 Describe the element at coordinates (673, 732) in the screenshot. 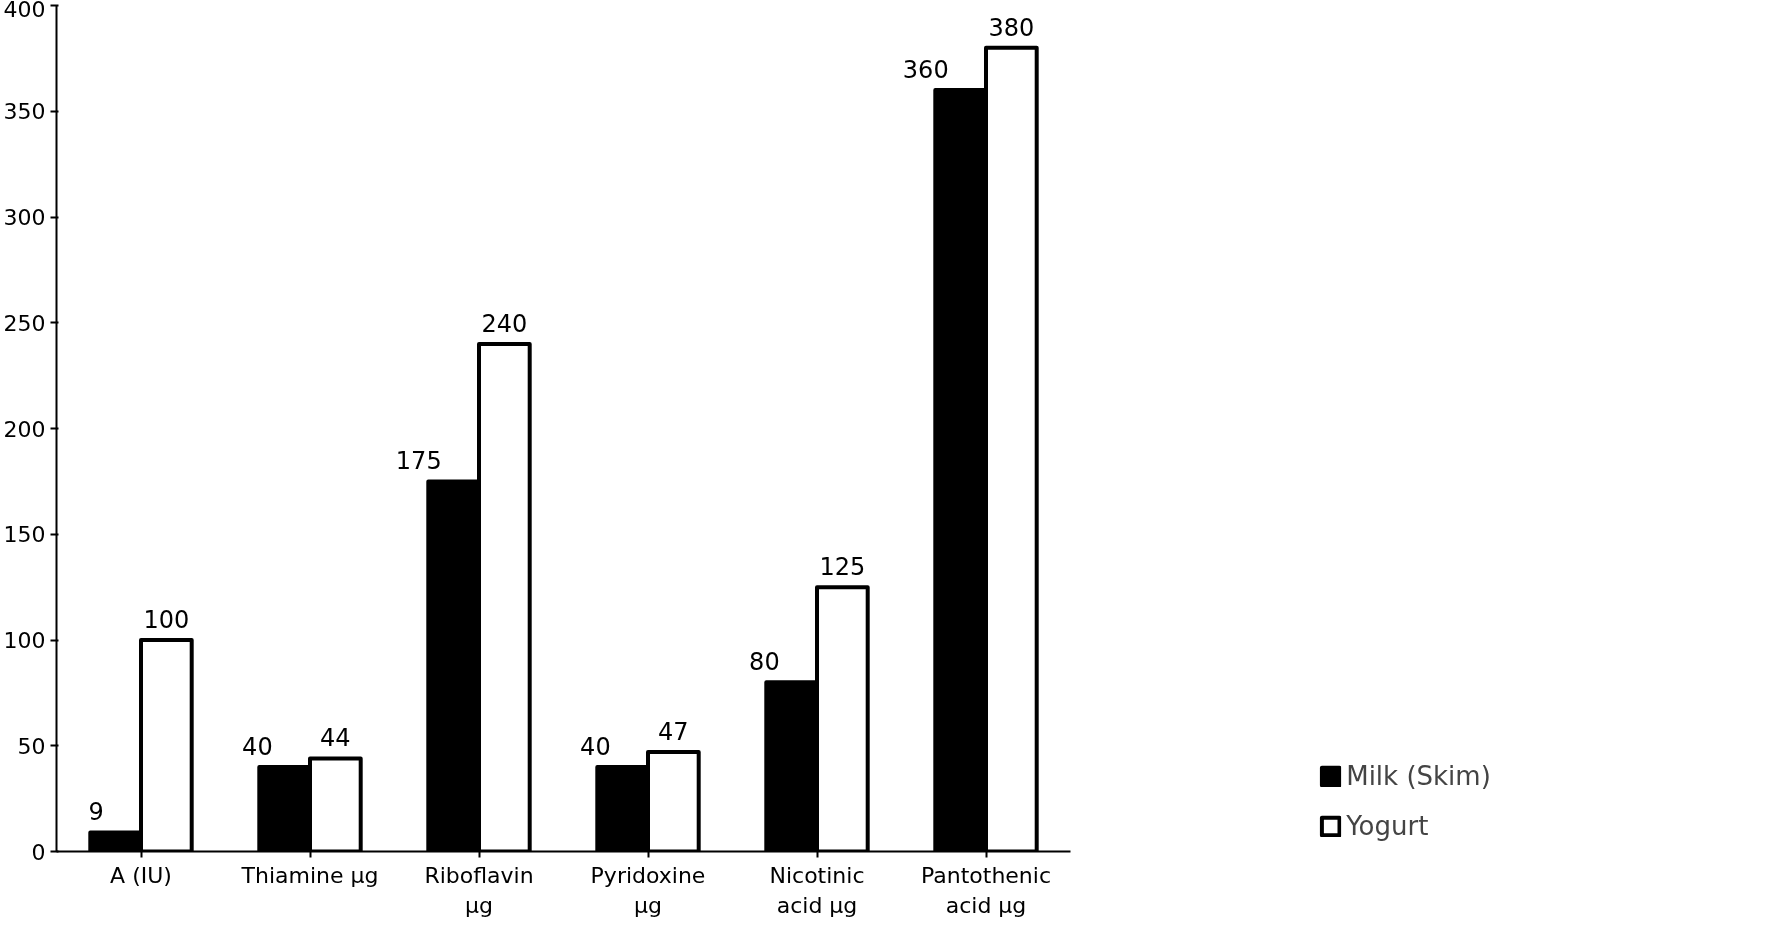

I see `data-label: 47` at that location.